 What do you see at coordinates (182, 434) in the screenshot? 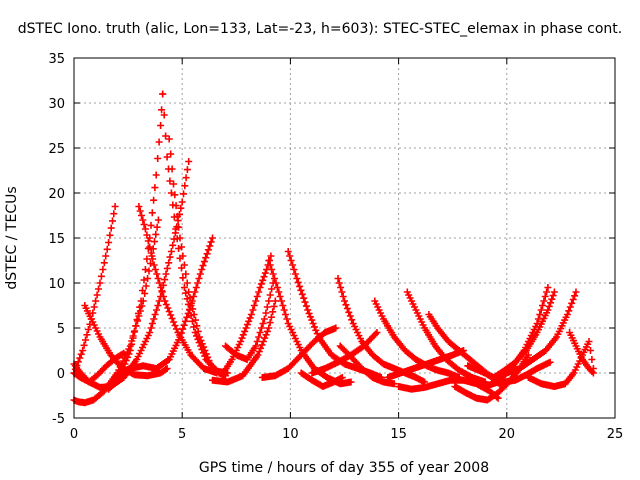
I see `x-tick-label: 5` at bounding box center [182, 434].